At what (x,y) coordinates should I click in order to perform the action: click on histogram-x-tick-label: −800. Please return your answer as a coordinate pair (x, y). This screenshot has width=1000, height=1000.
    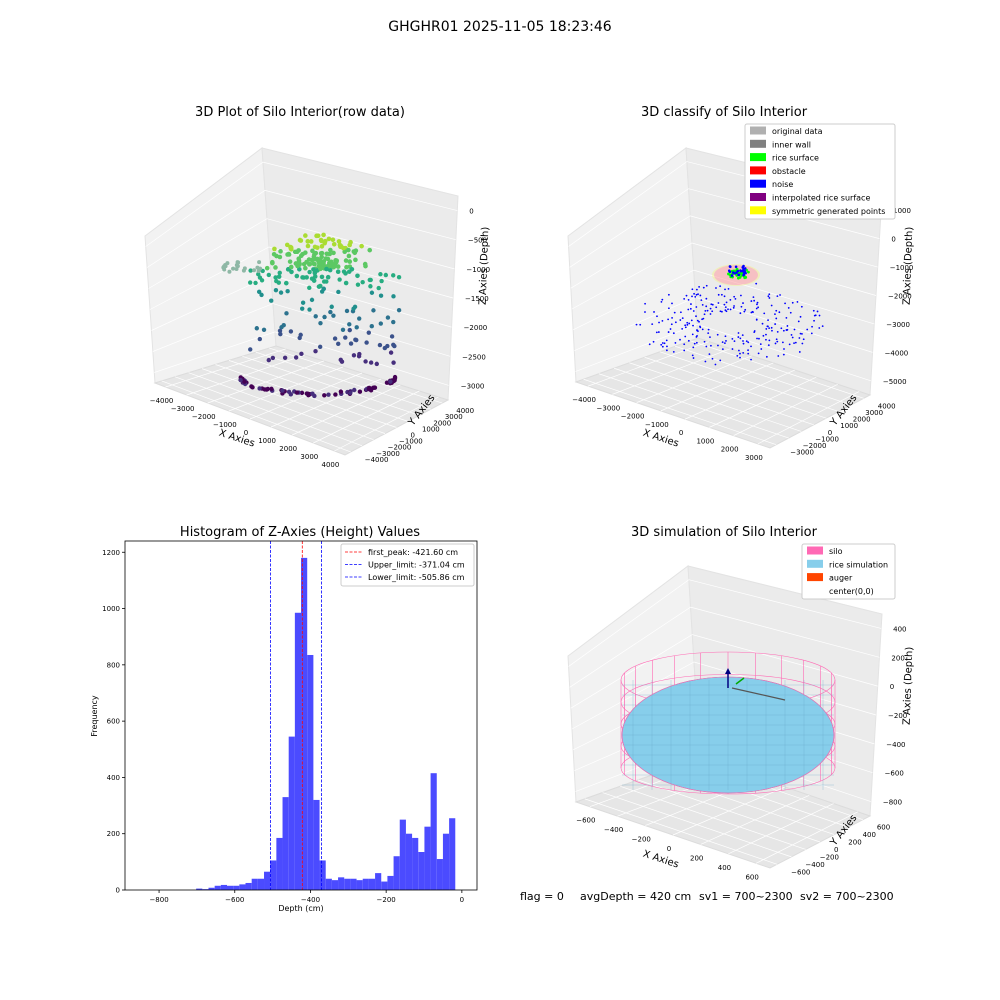
    Looking at the image, I should click on (158, 900).